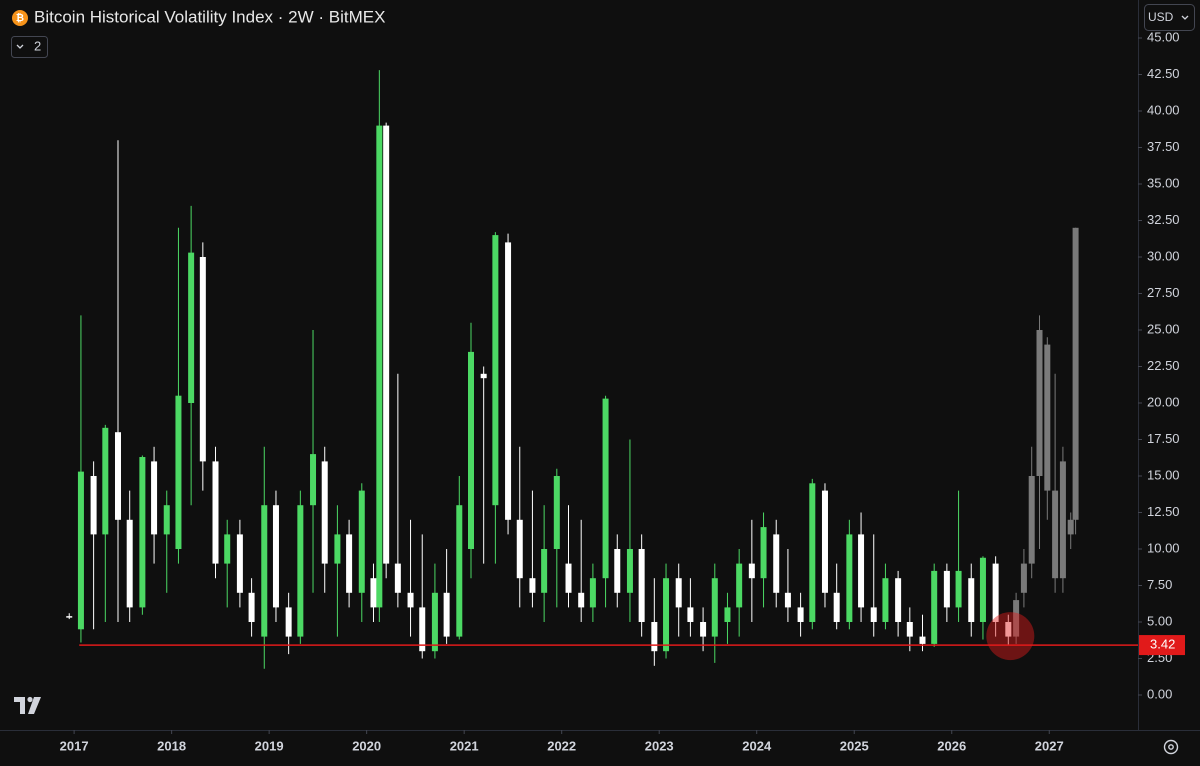 Image resolution: width=1200 pixels, height=766 pixels. I want to click on y-tick-label: 17.50, so click(1163, 438).